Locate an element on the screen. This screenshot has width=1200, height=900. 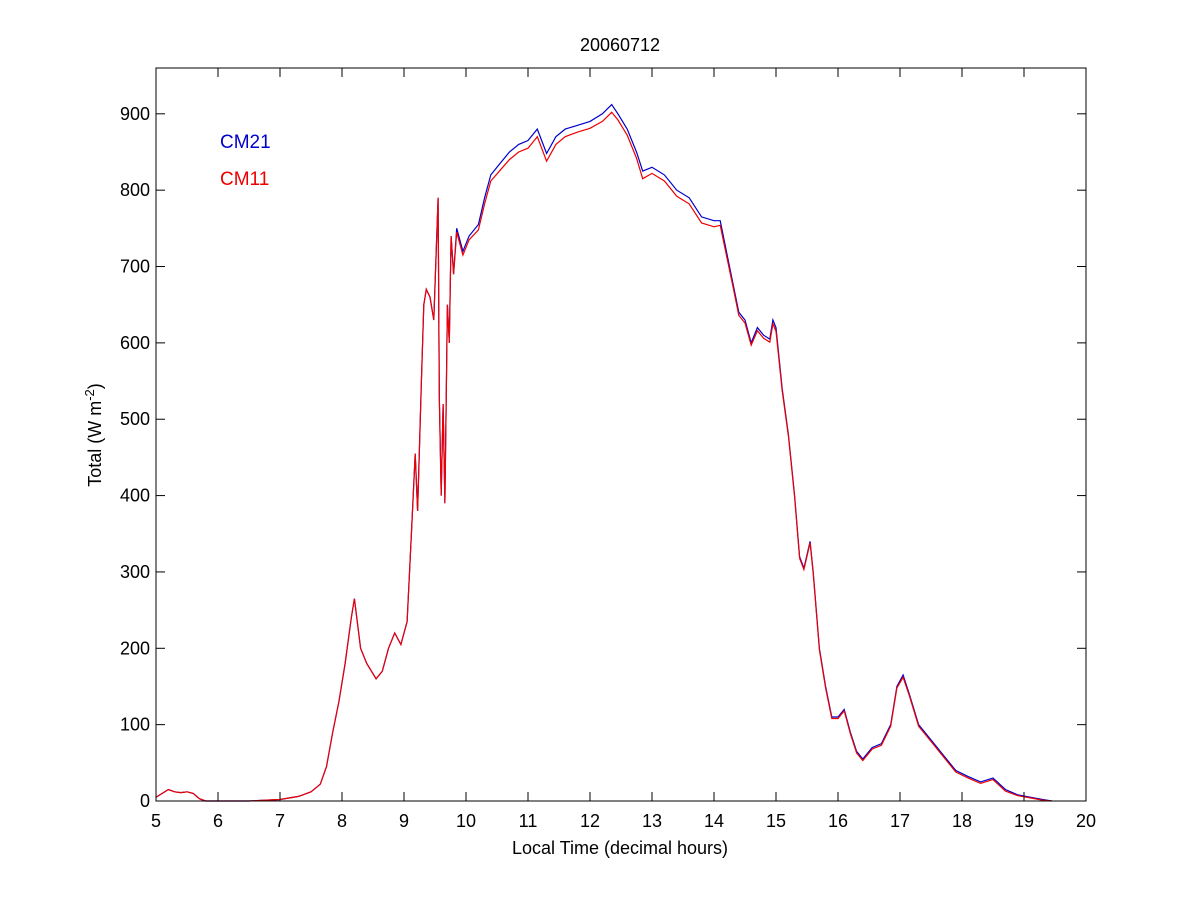
y-axis-label-superscript: -2 is located at coordinates (89, 395).